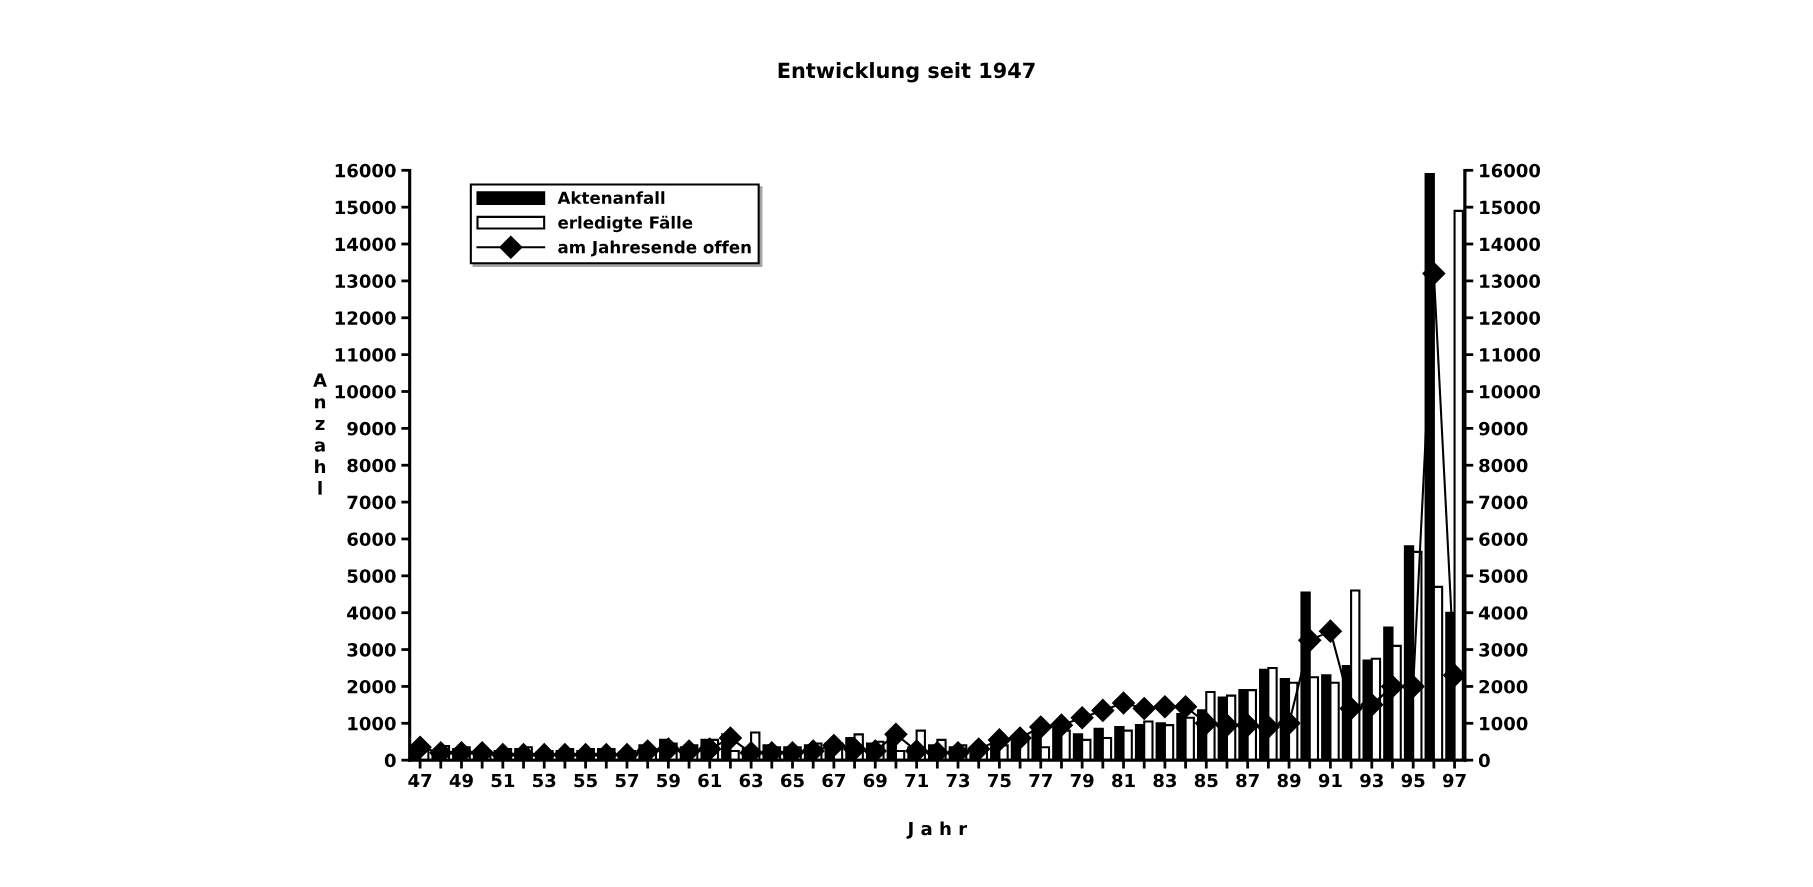  Describe the element at coordinates (668, 780) in the screenshot. I see `x-tick-label: 59` at that location.